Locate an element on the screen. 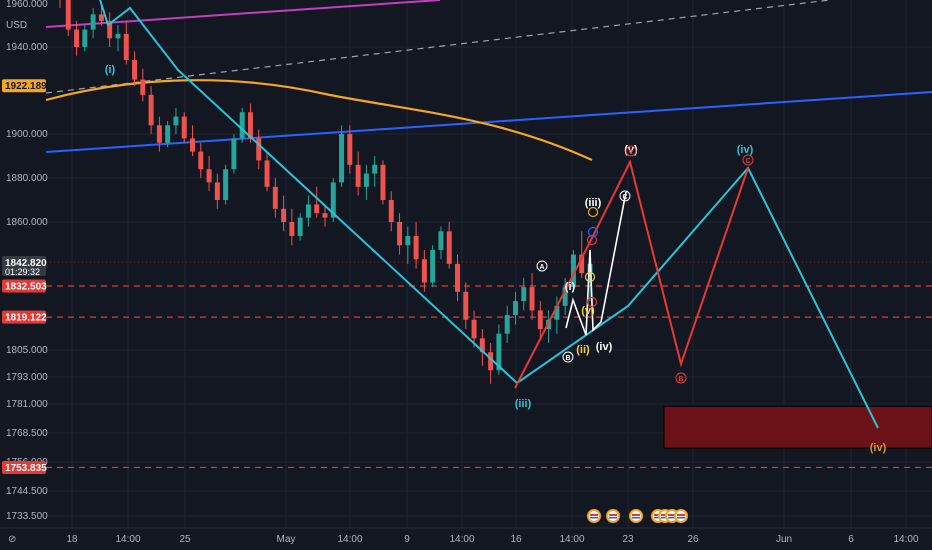  time-tick-label: 16 is located at coordinates (516, 539).